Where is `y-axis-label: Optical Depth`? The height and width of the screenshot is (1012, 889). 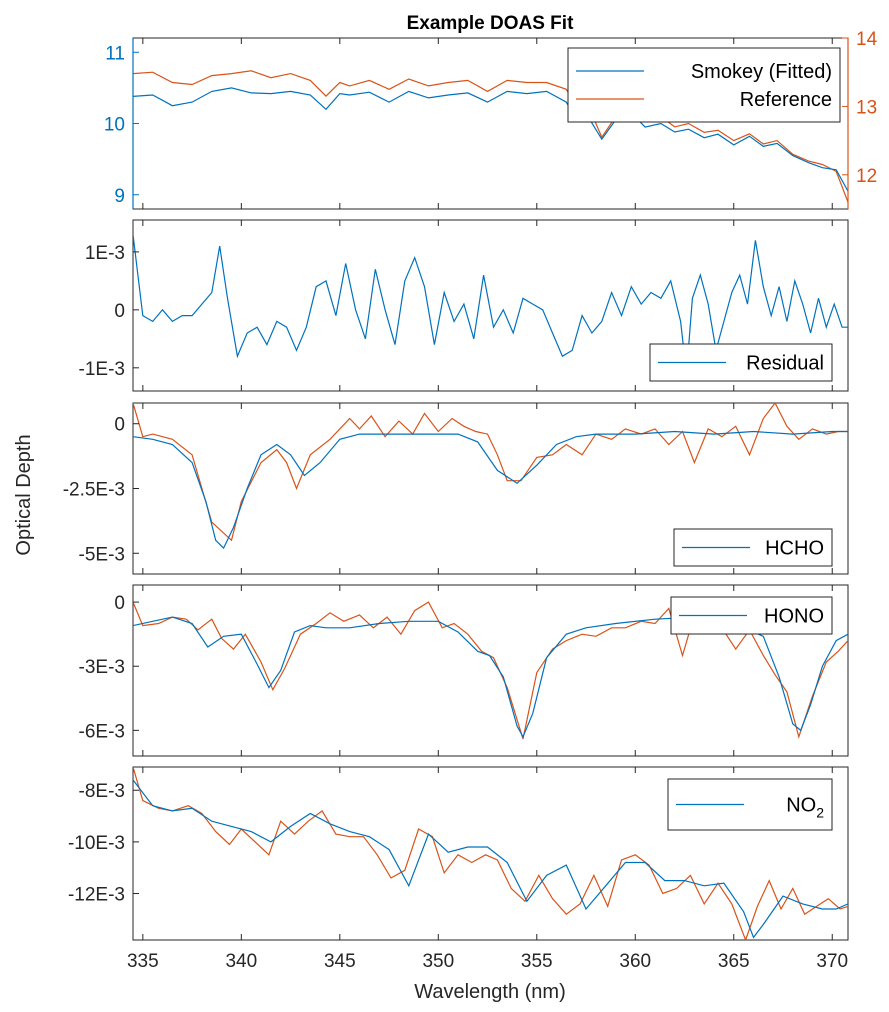
y-axis-label: Optical Depth is located at coordinates (24, 494).